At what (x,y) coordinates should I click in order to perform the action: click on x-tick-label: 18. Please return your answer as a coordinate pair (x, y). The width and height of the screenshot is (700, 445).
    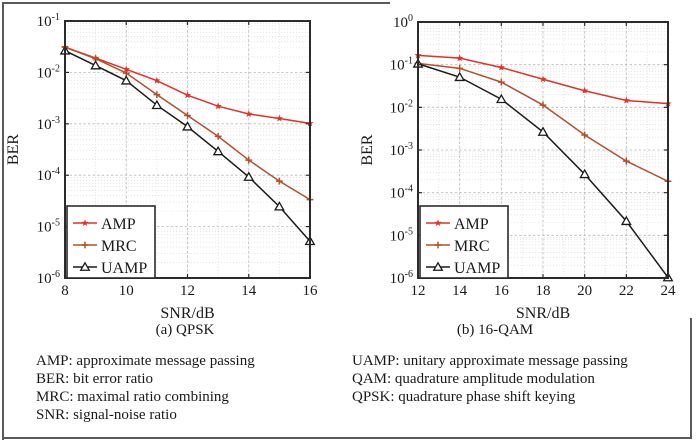
    Looking at the image, I should click on (543, 291).